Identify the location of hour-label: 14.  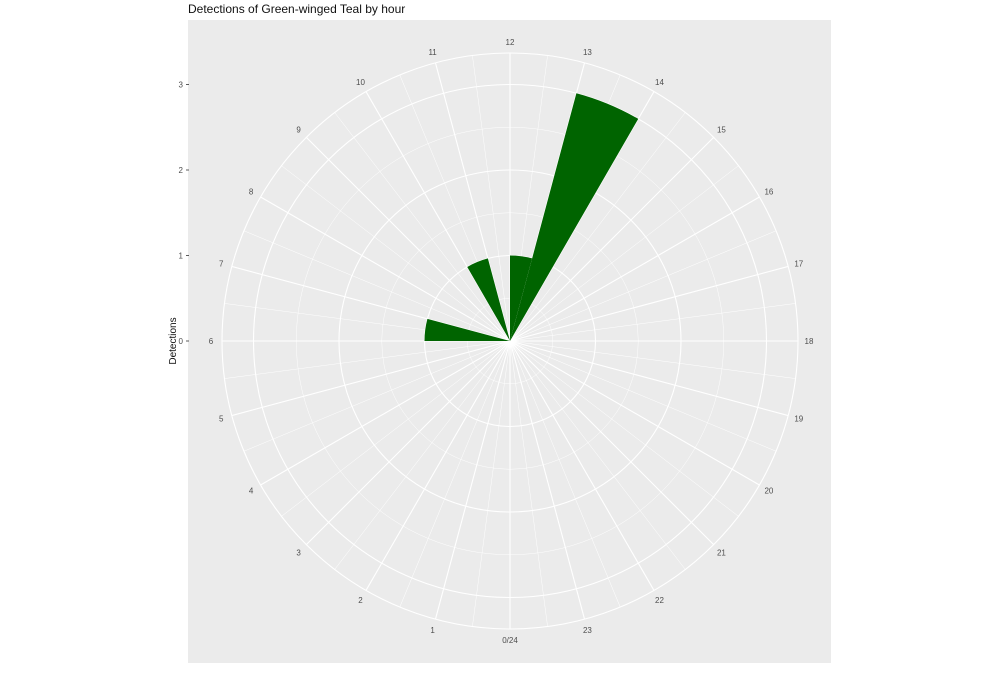
(659, 82).